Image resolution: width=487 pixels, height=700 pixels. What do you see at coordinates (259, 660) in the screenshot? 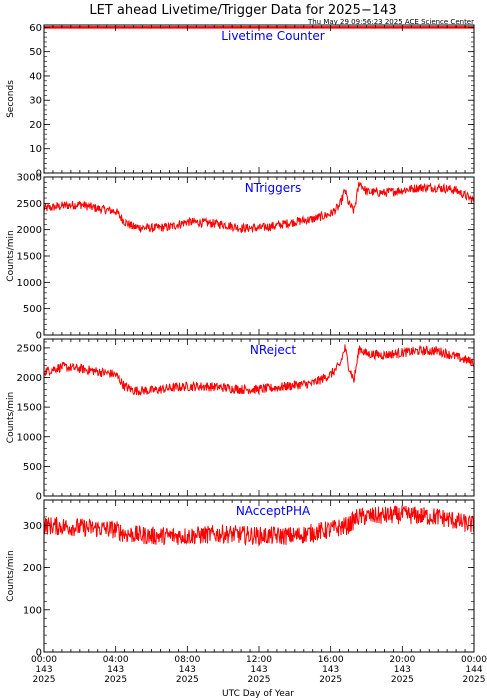
I see `x-tick-label-time: 12:00` at bounding box center [259, 660].